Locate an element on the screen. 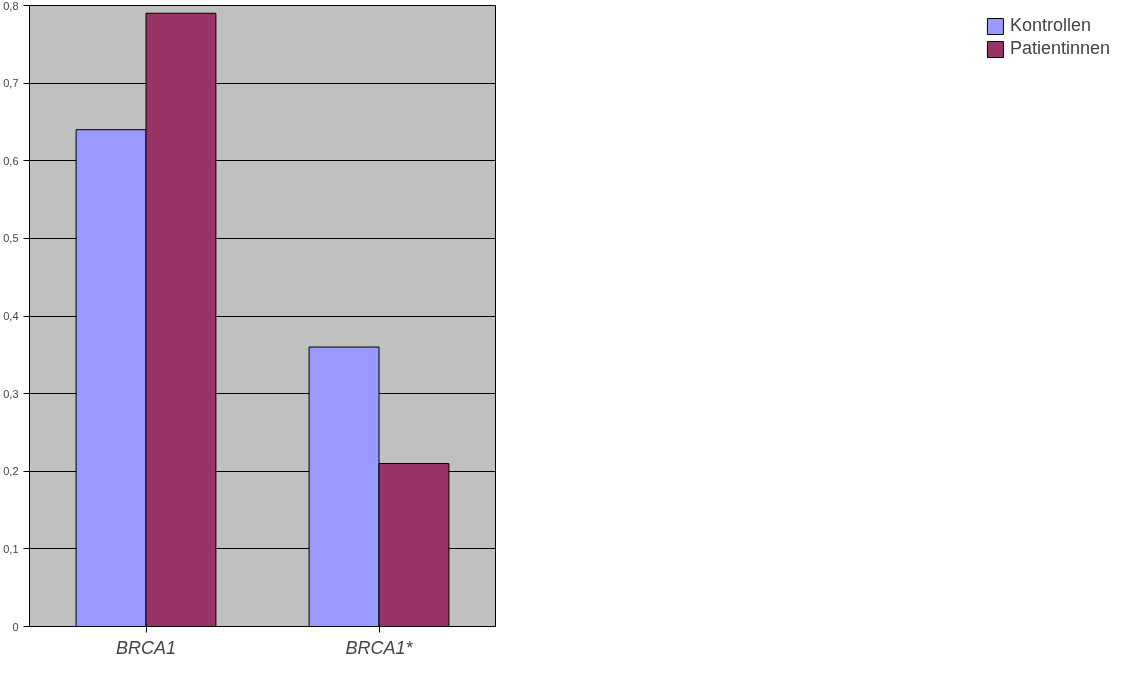  y-tick-label: 0,2 is located at coordinates (11, 471).